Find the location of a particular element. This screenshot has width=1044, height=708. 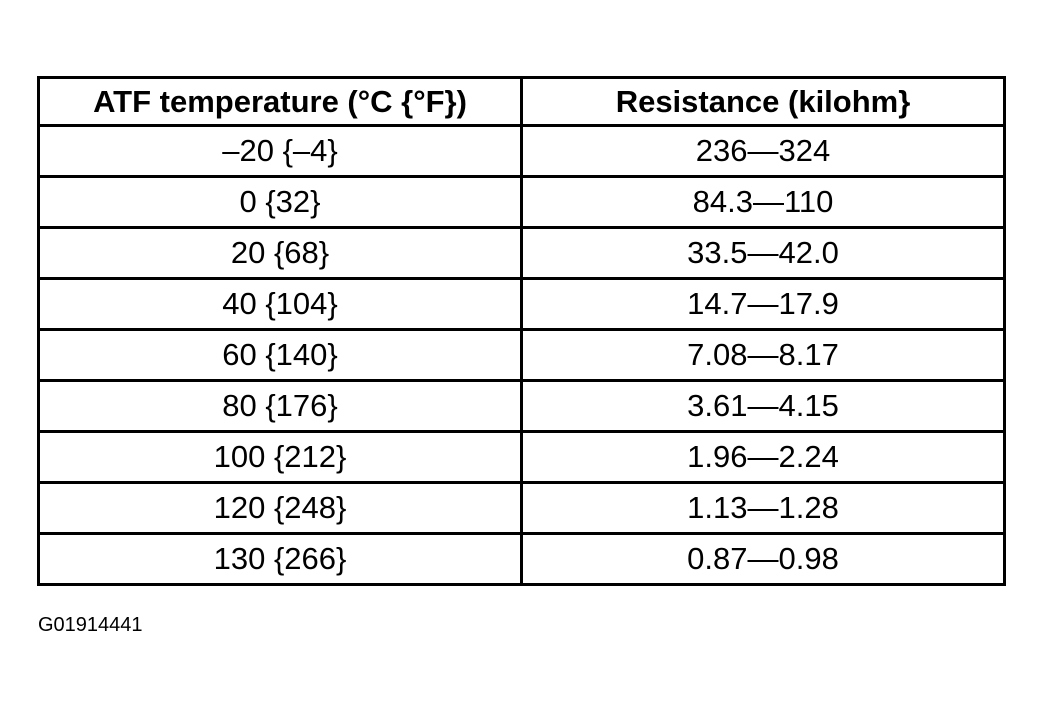

table-cell: 0 {32} is located at coordinates (280, 202).